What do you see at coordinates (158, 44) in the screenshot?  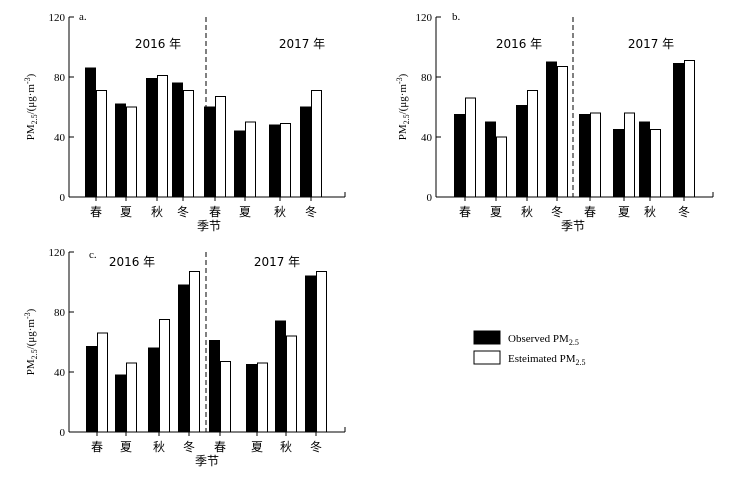 I see `year-label-a: 2016 年` at bounding box center [158, 44].